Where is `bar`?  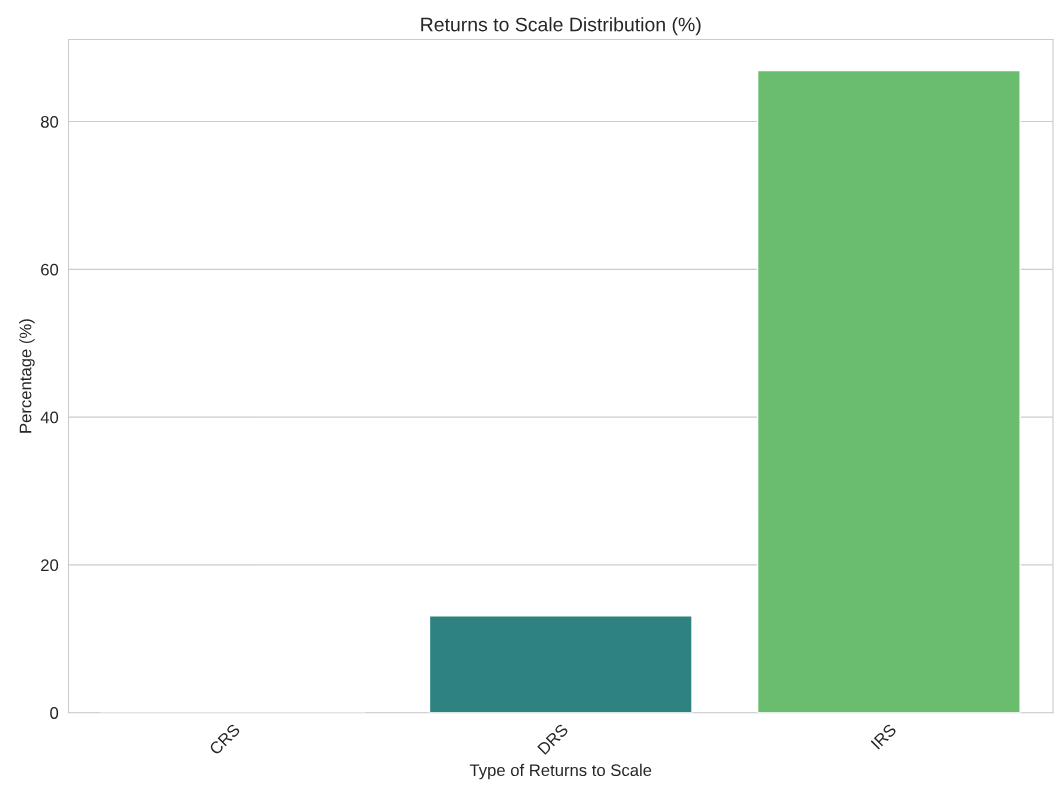
bar is located at coordinates (560, 664).